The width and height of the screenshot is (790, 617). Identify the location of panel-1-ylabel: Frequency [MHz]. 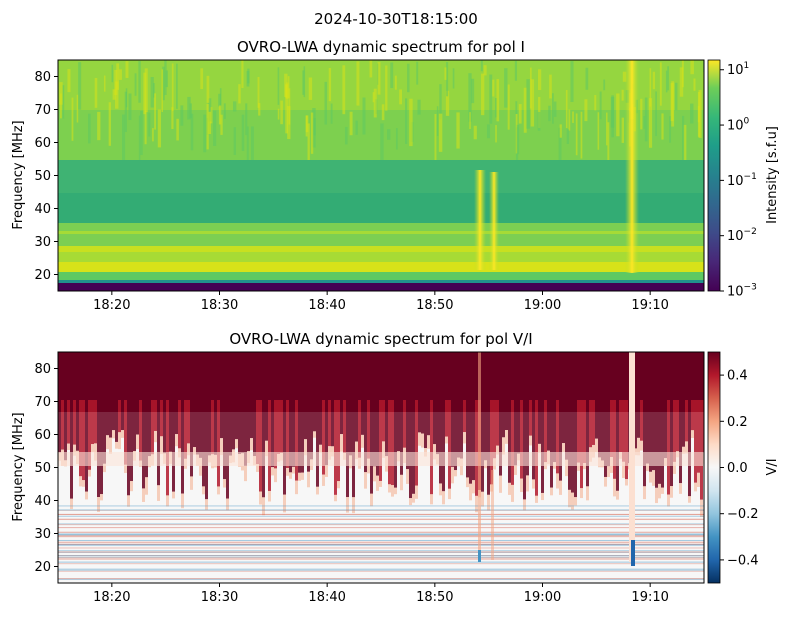
(18, 174).